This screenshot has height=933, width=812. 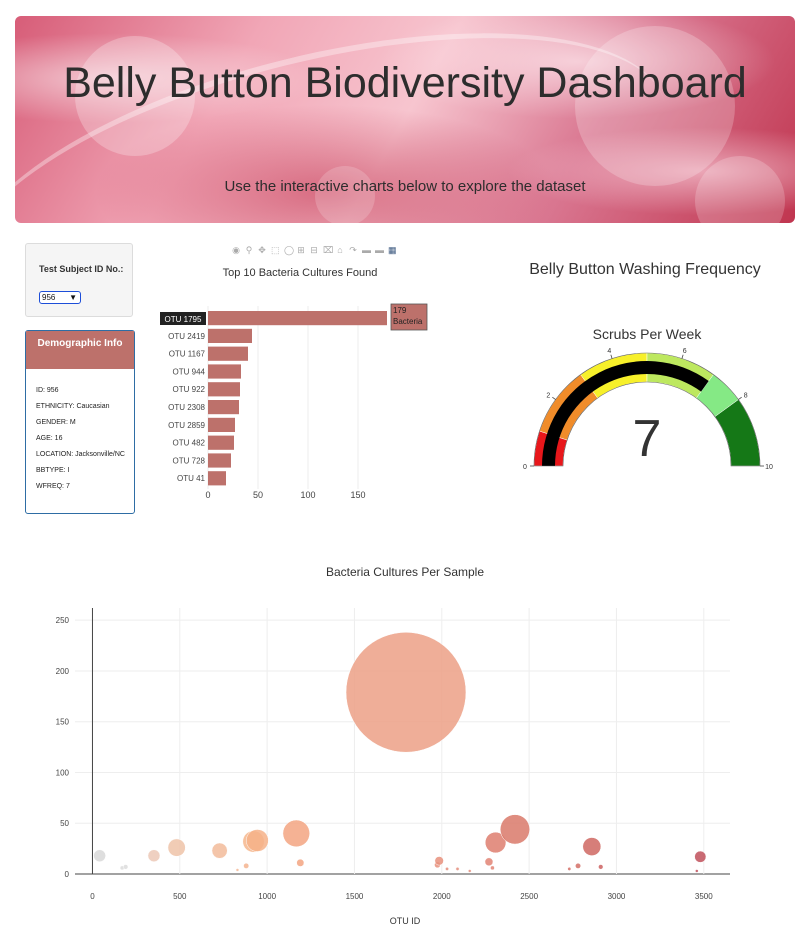 I want to click on zoom-out-icon: ⊟, so click(x=315, y=250).